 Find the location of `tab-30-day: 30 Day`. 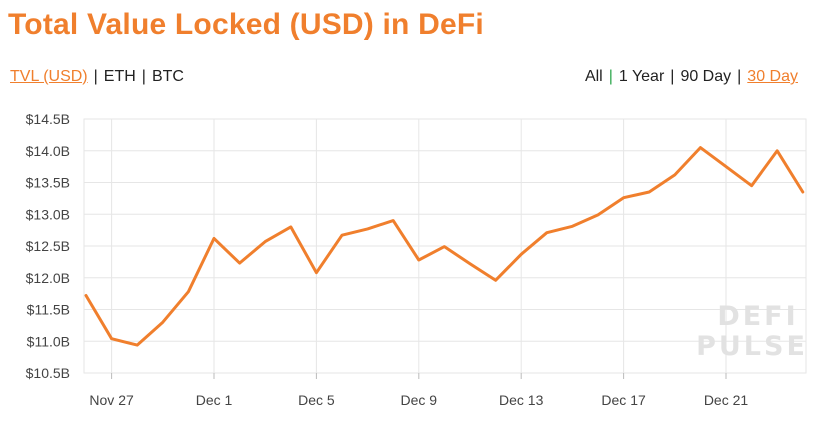

tab-30-day: 30 Day is located at coordinates (772, 76).